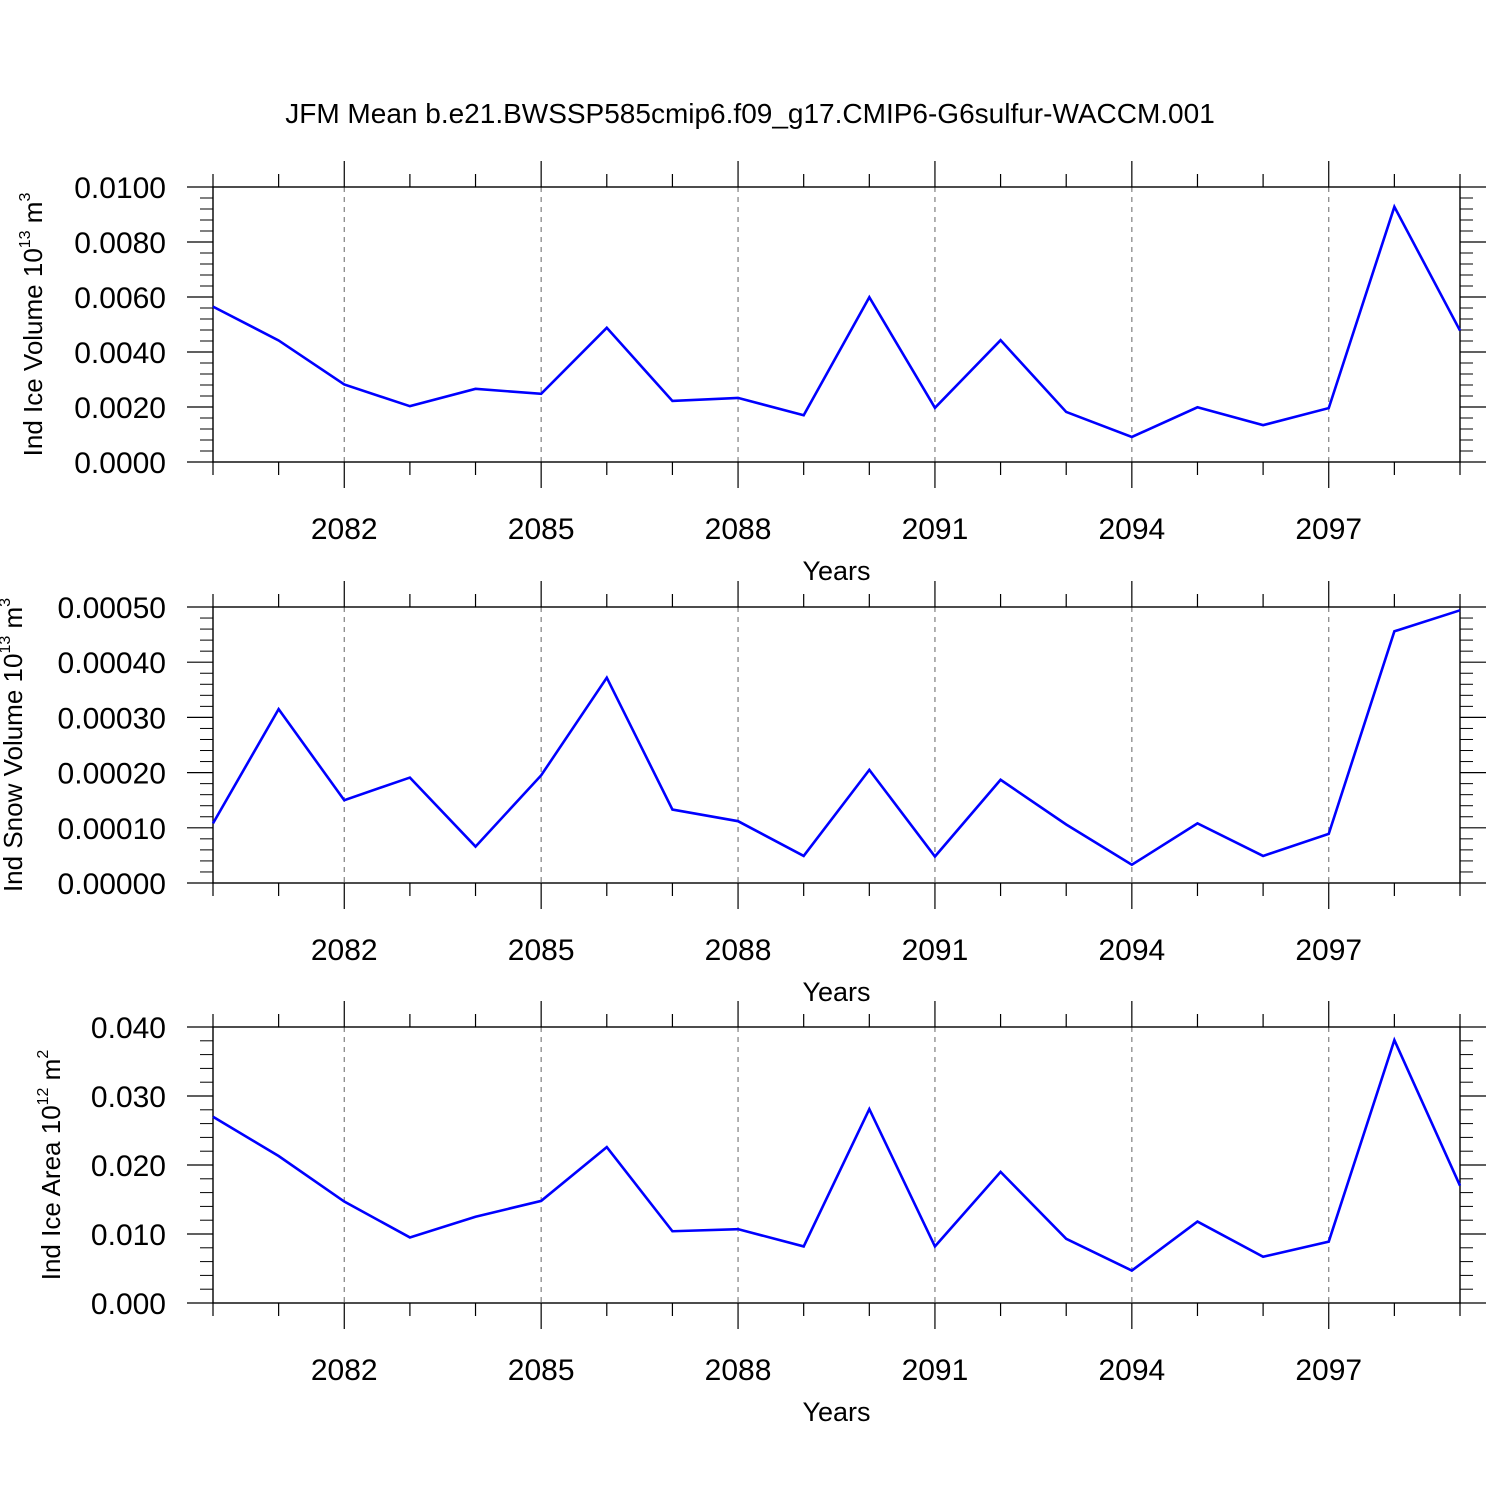 The image size is (1500, 1500). What do you see at coordinates (128, 1304) in the screenshot?
I see `p2-ytick-label: 0.000` at bounding box center [128, 1304].